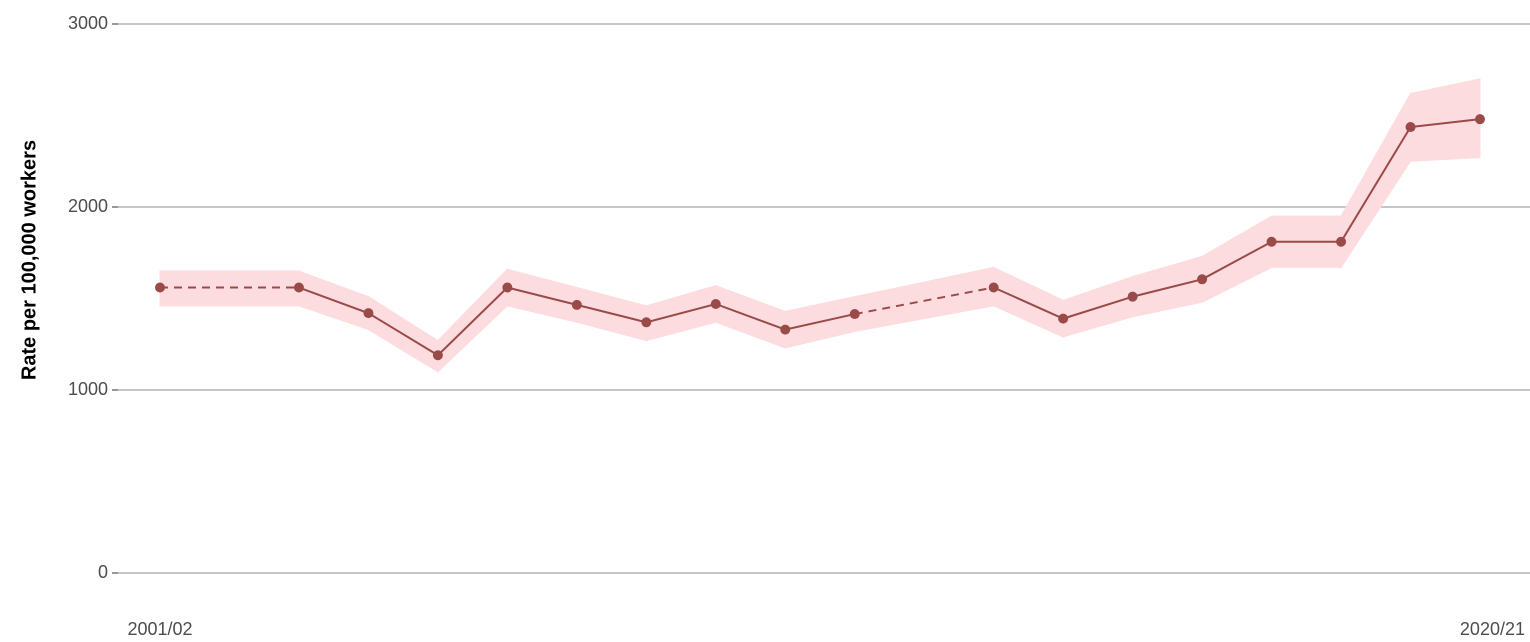  I want to click on y-tick-label: 1000, so click(88, 389).